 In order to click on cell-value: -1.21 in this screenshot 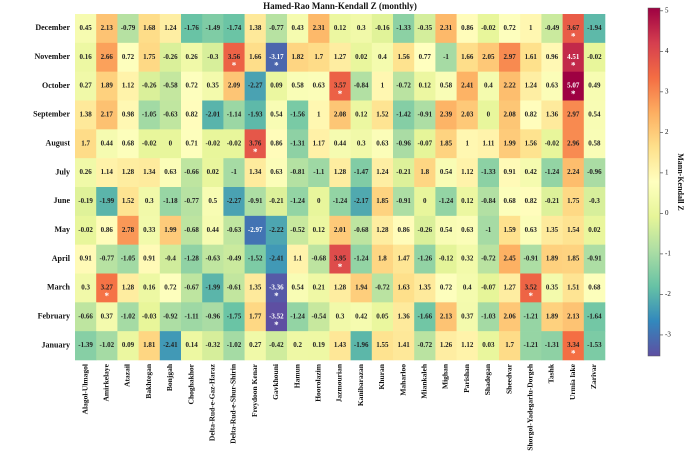, I will do `click(531, 316)`.